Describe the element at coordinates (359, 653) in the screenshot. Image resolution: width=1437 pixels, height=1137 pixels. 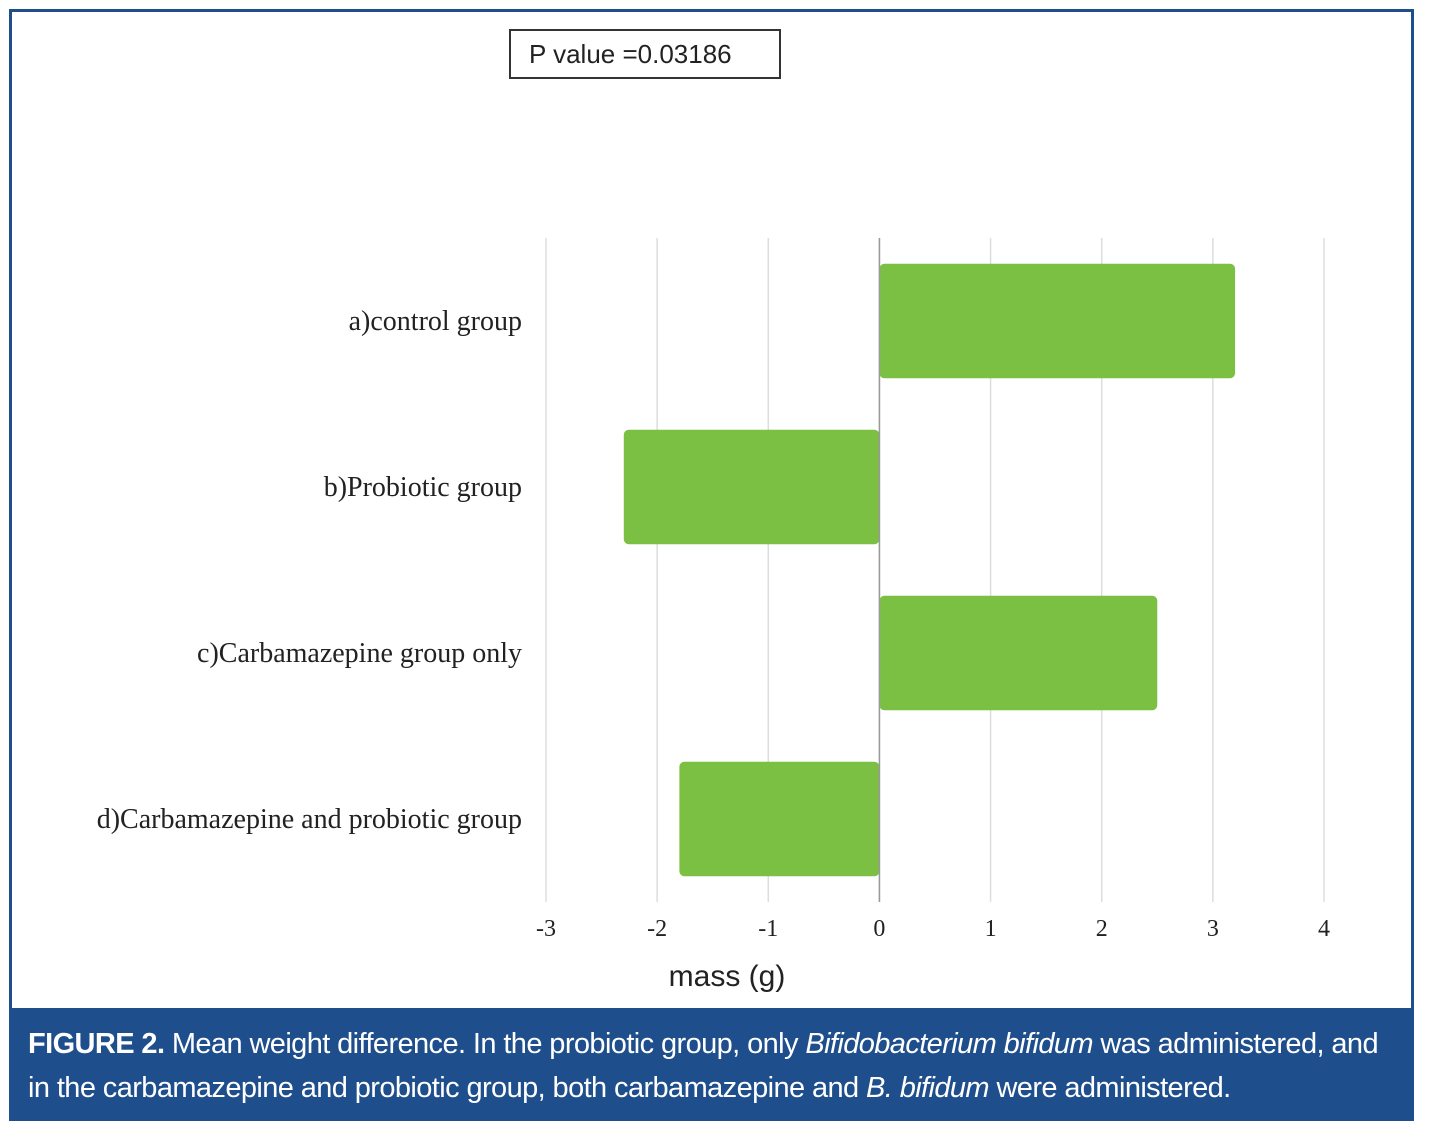
I see `category-label: c)Carbamazepine group only` at that location.